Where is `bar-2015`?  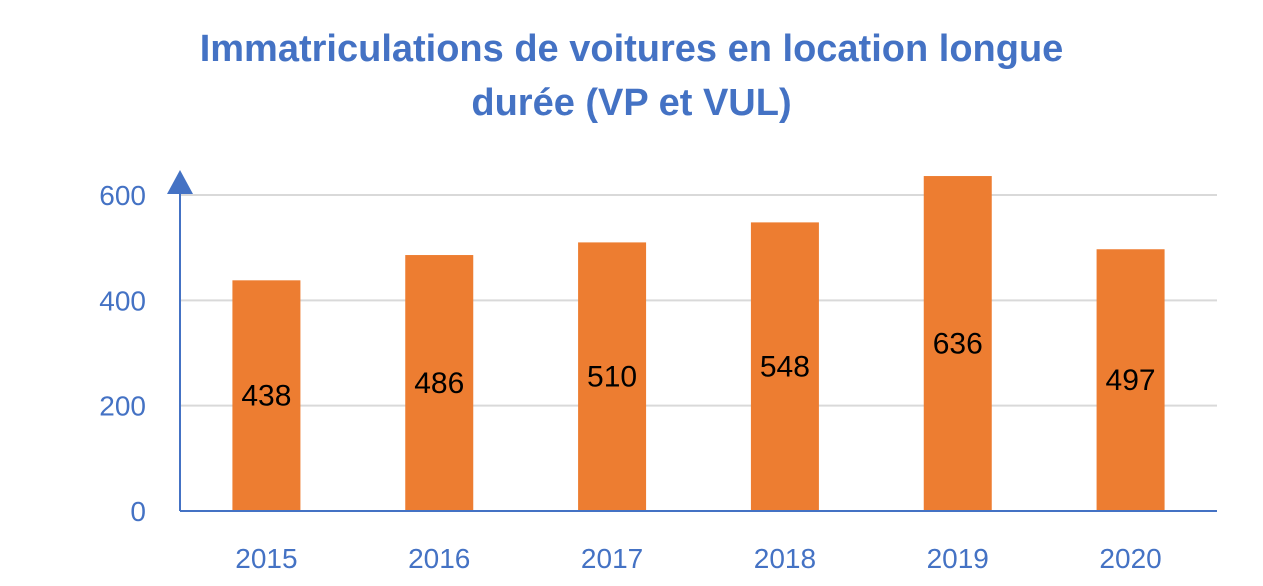 bar-2015 is located at coordinates (266, 395).